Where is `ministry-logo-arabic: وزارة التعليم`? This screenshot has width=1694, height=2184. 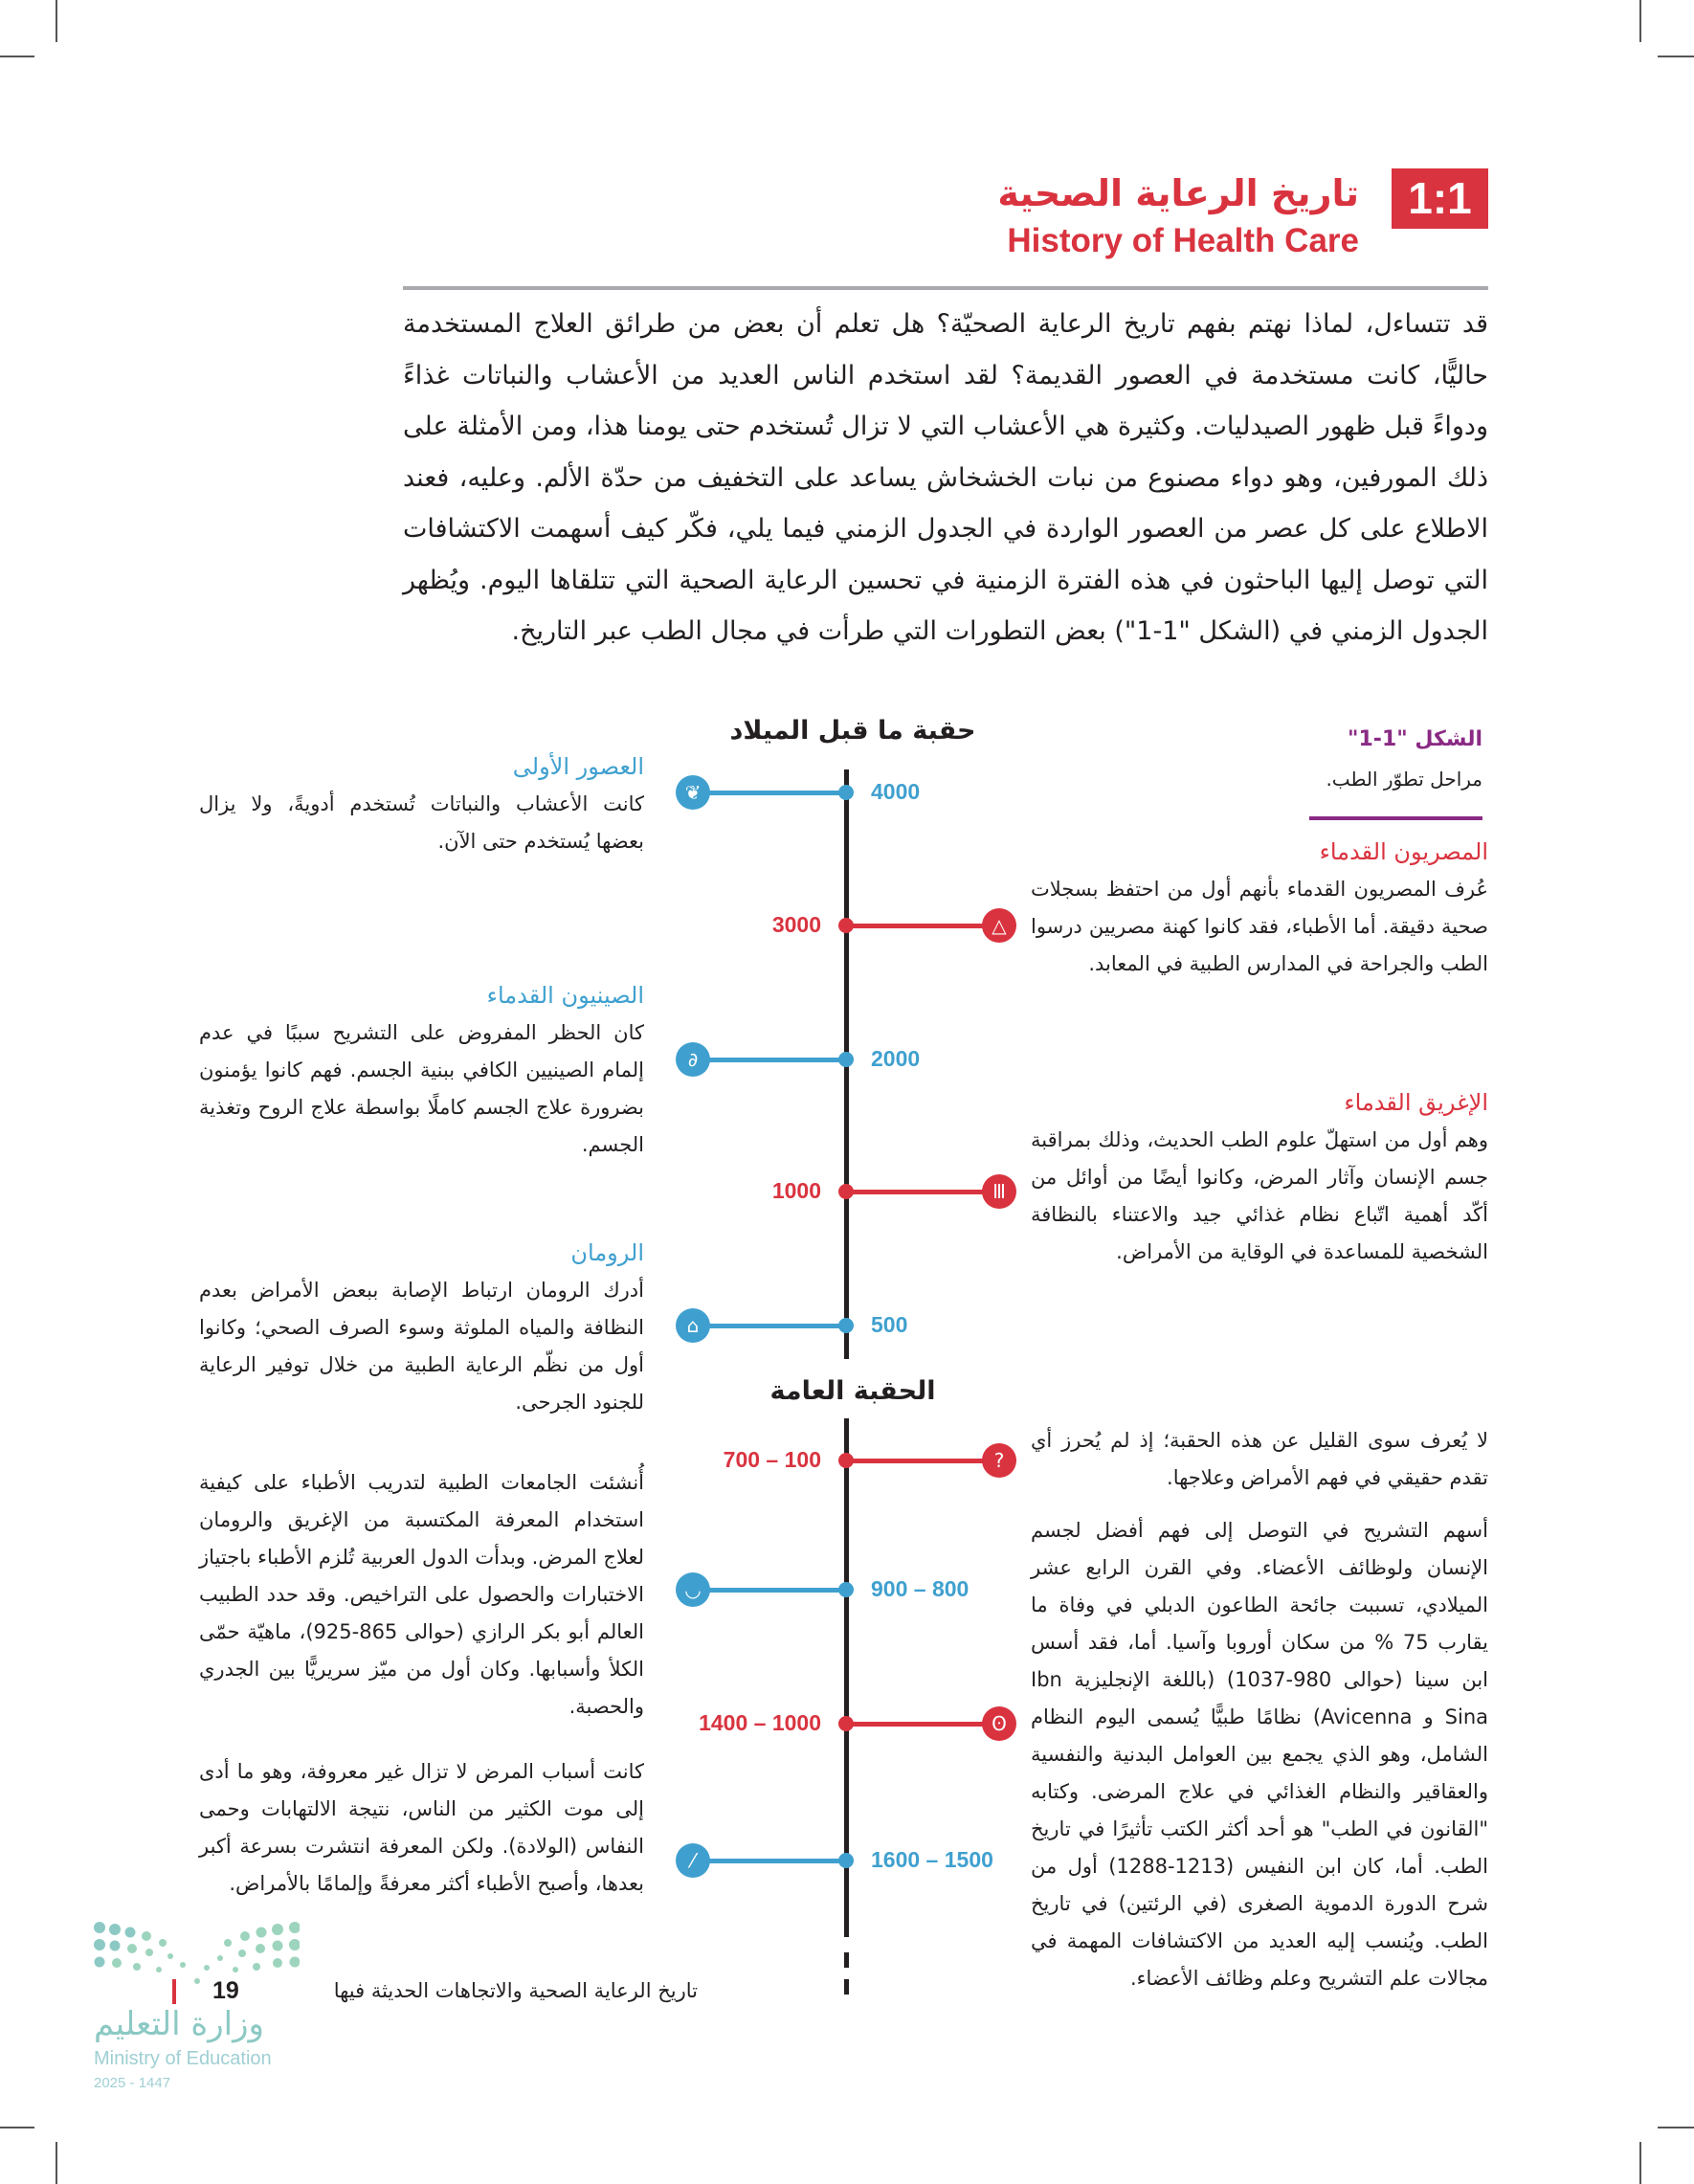
ministry-logo-arabic: وزارة التعليم is located at coordinates (179, 2024).